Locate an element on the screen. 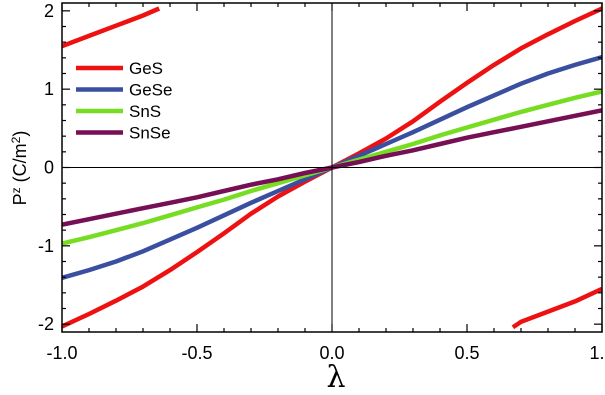 This screenshot has height=395, width=605. x-tick-label: 0.5 is located at coordinates (466, 353).